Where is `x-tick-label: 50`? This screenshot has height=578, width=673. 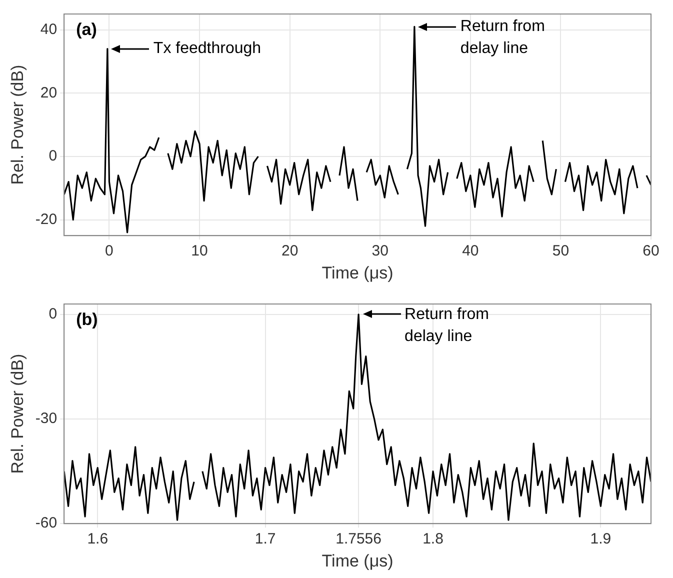 x-tick-label: 50 is located at coordinates (561, 251).